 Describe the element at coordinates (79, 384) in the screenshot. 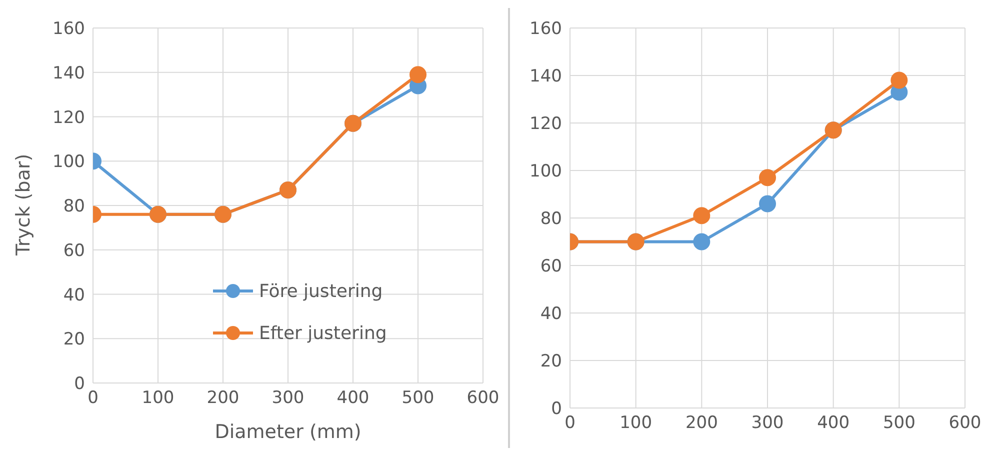

I see `y-tick-label: 0` at that location.